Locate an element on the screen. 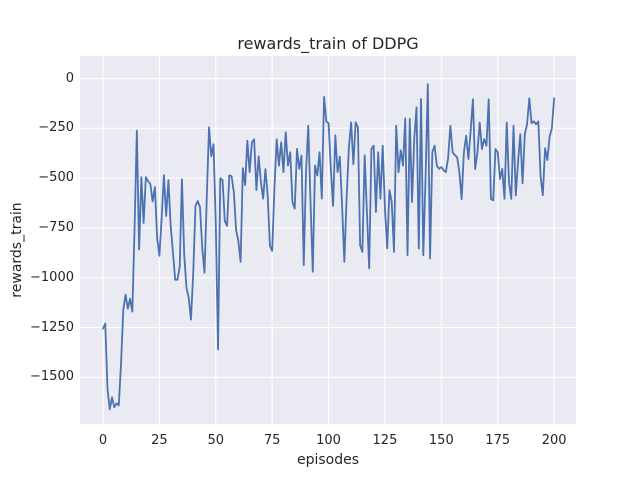  y-tick-label: −1000 is located at coordinates (52, 277).